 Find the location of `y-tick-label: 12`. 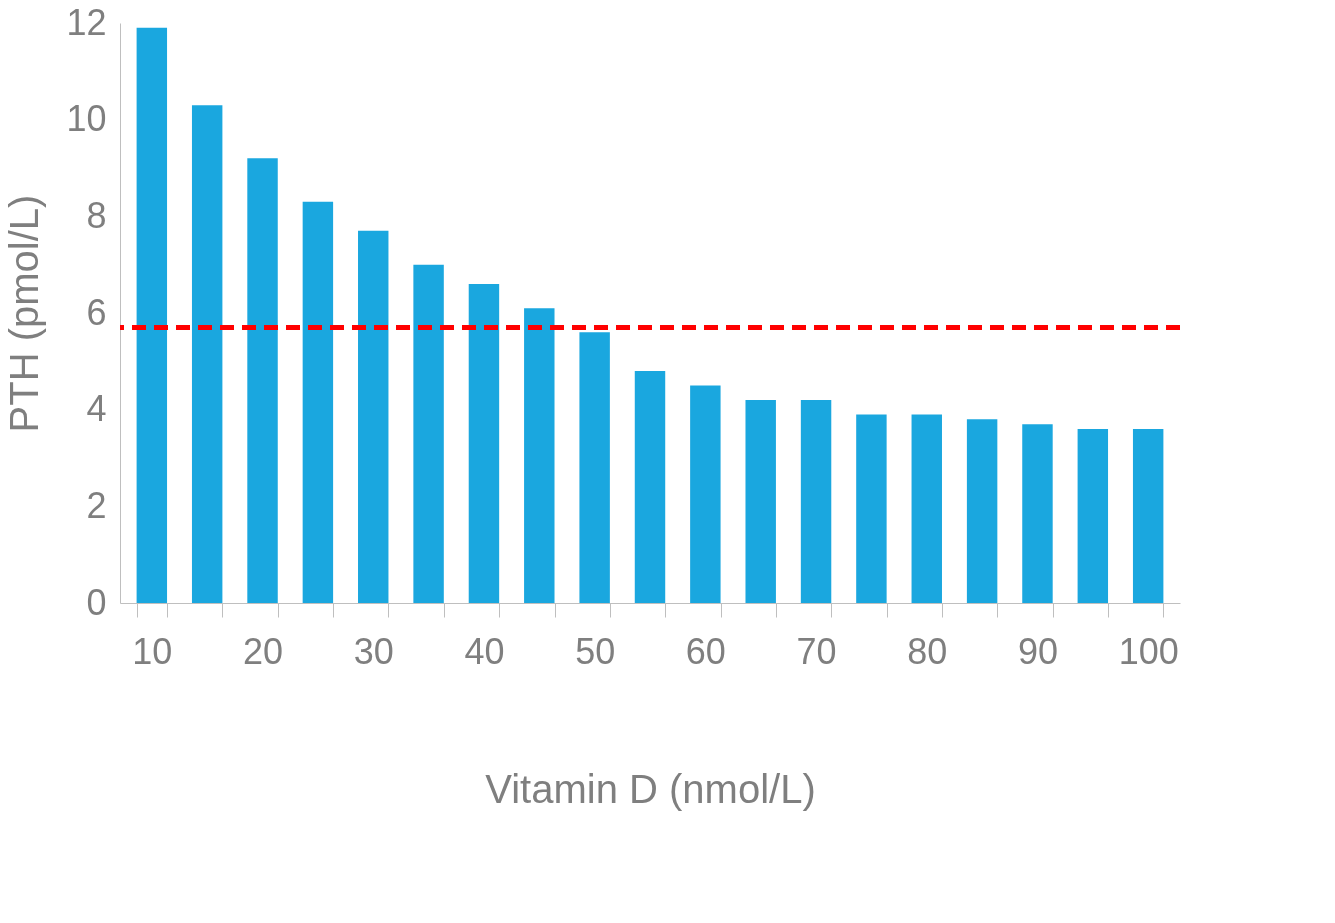

y-tick-label: 12 is located at coordinates (86, 22).